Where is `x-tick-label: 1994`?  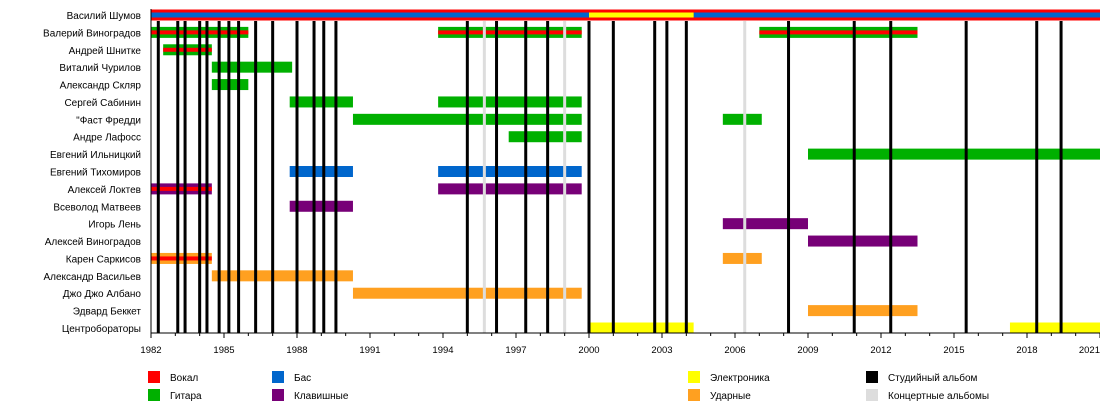
x-tick-label: 1994 is located at coordinates (442, 350).